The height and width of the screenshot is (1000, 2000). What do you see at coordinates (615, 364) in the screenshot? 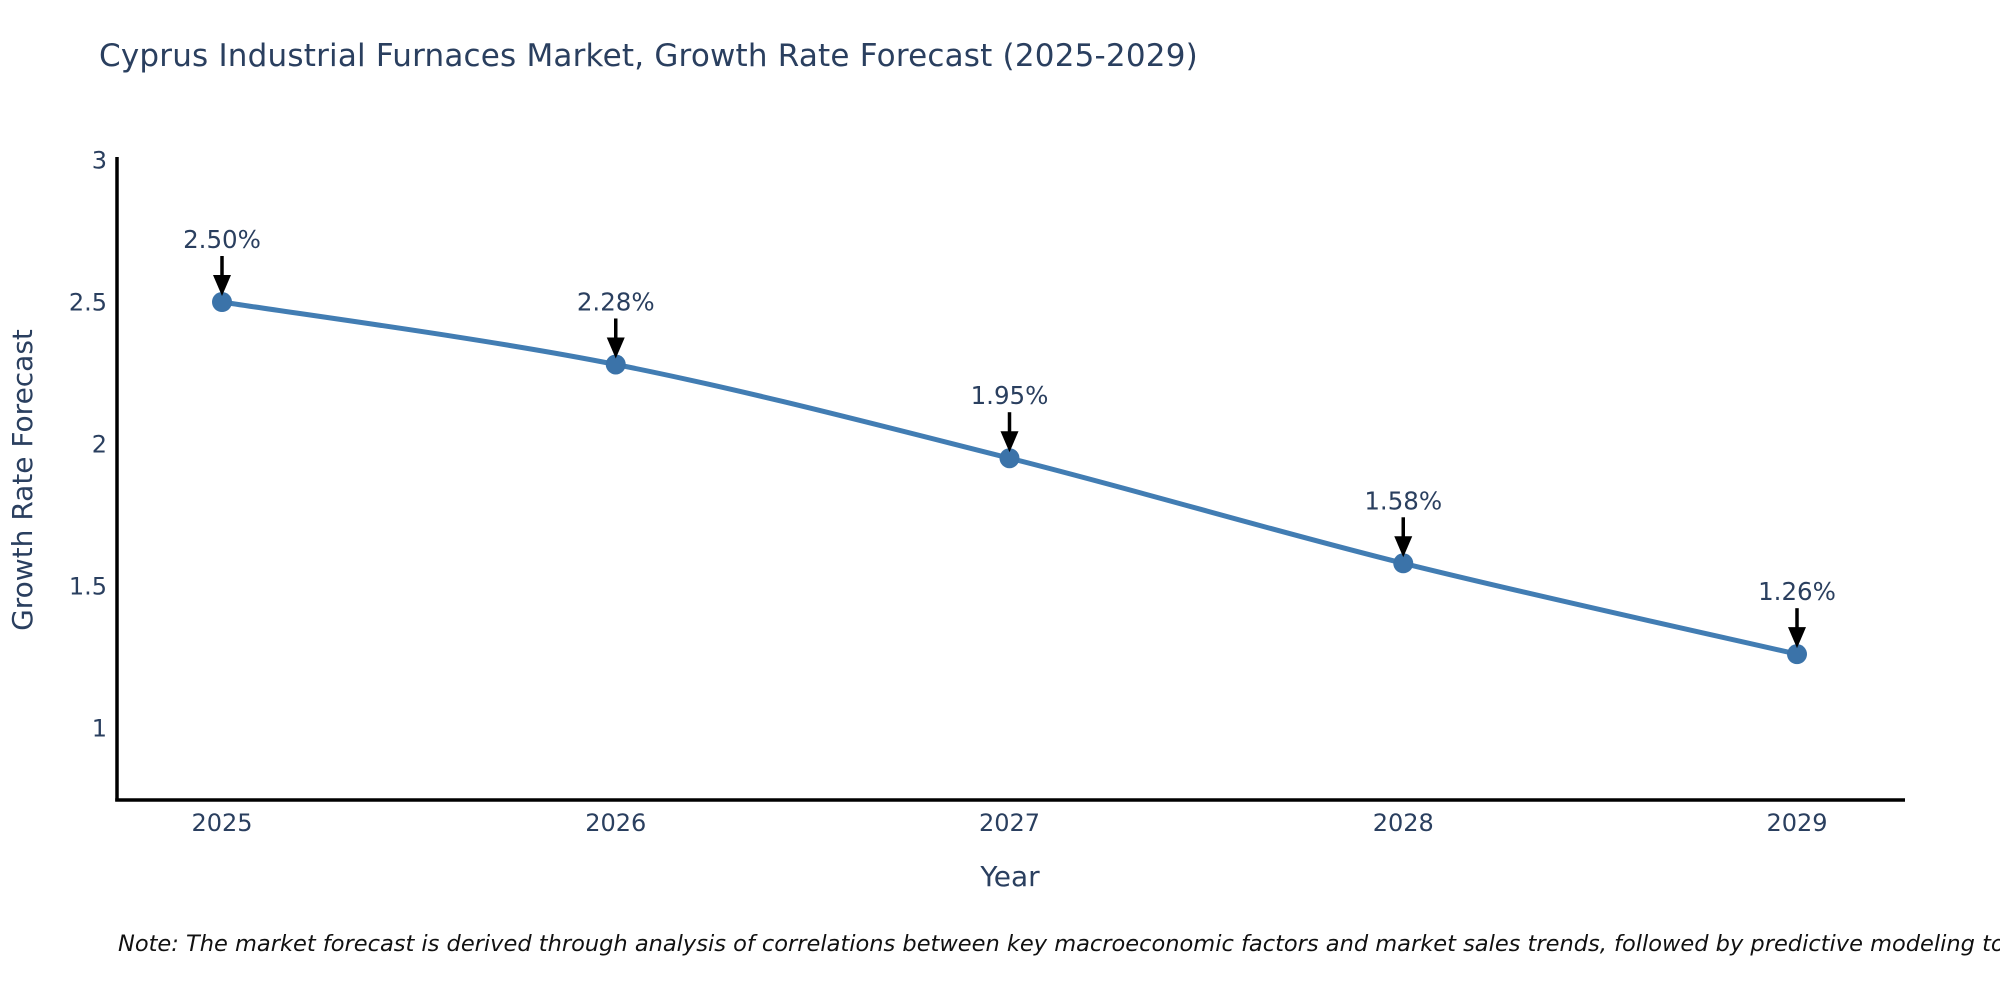
I see `data-point-2026` at bounding box center [615, 364].